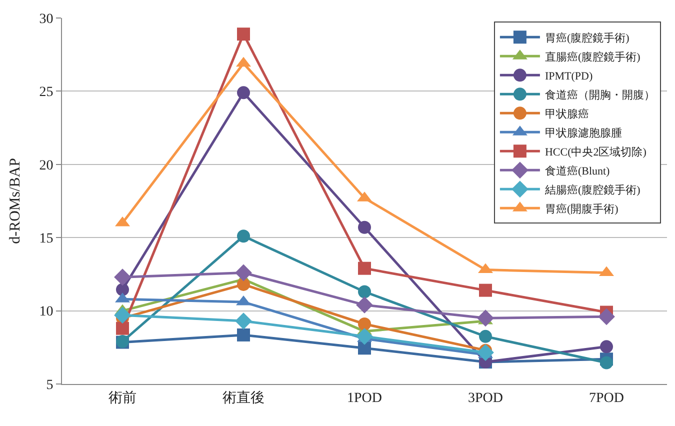  Describe the element at coordinates (15, 201) in the screenshot. I see `y-axis-title: d-ROMs/BAP` at that location.